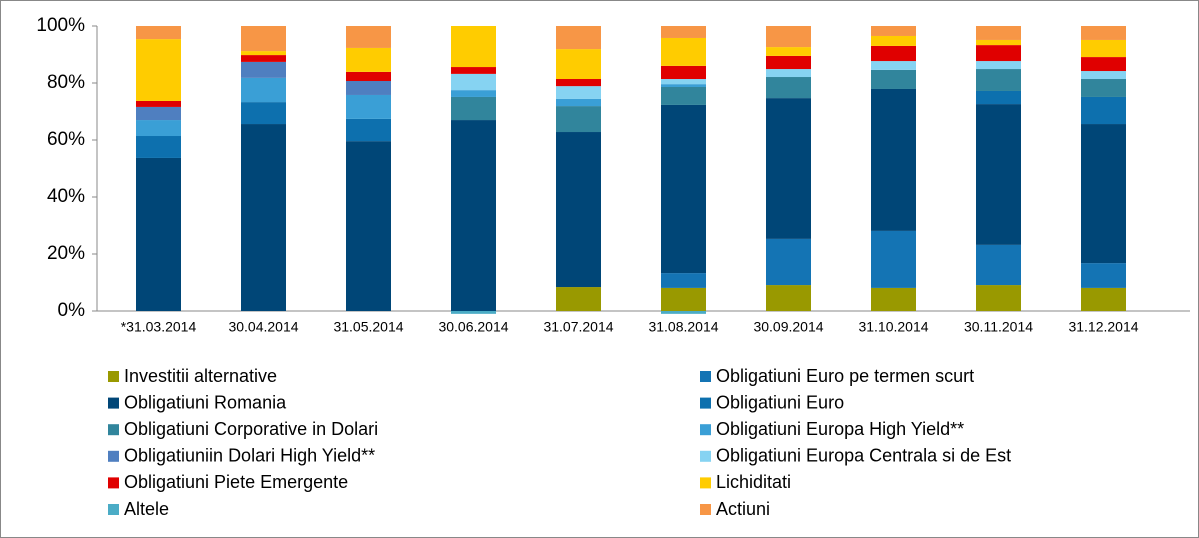 This screenshot has height=538, width=1199. What do you see at coordinates (205, 402) in the screenshot?
I see `legend-label: Obligatiuni Romania` at bounding box center [205, 402].